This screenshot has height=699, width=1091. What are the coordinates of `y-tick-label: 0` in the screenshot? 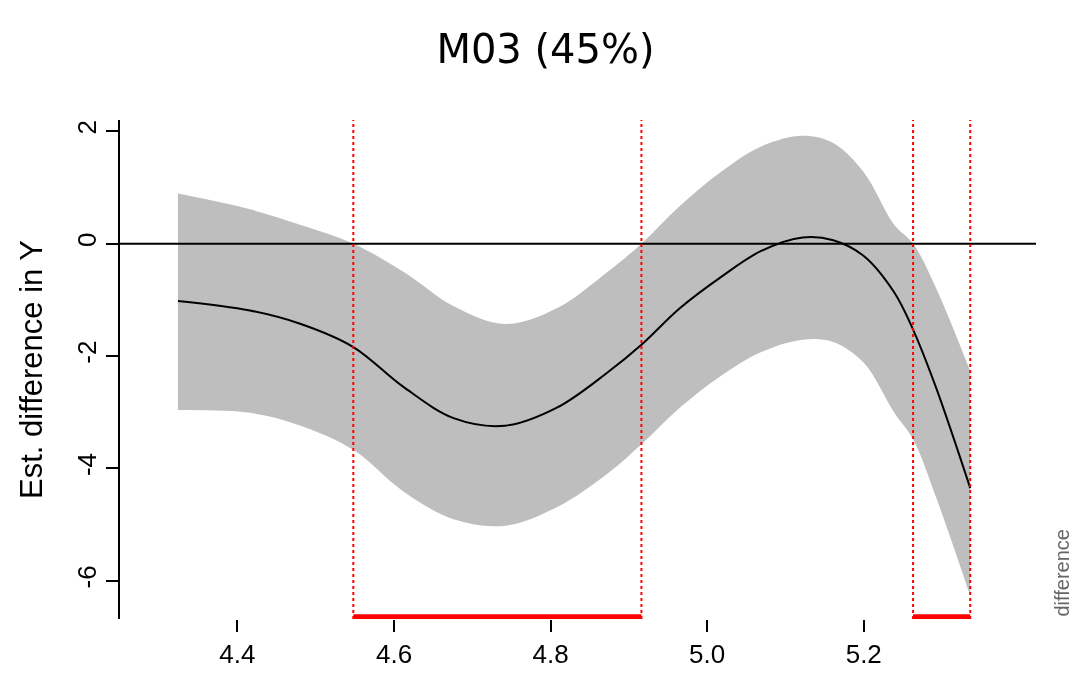 It's located at (86, 239).